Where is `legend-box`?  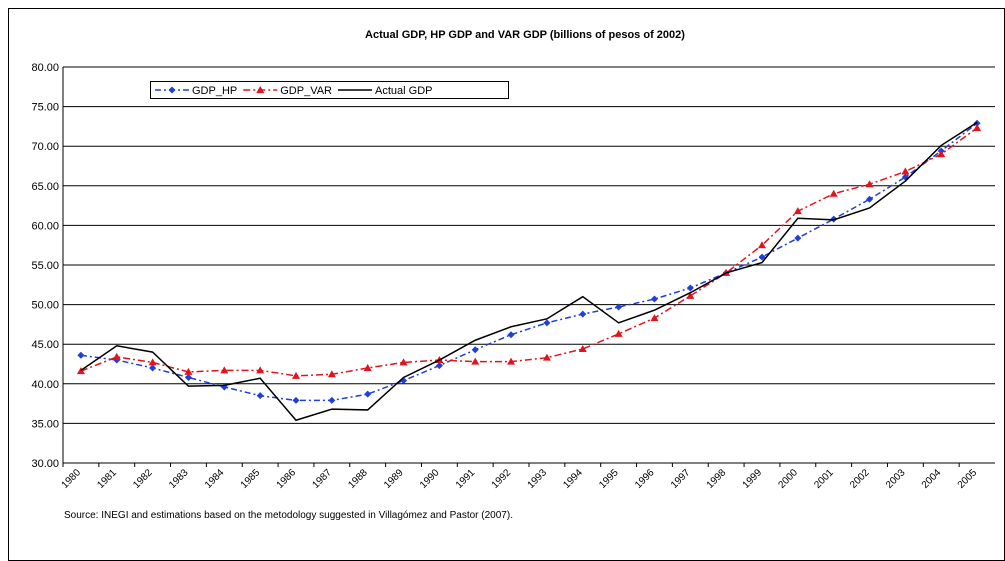 legend-box is located at coordinates (329, 90).